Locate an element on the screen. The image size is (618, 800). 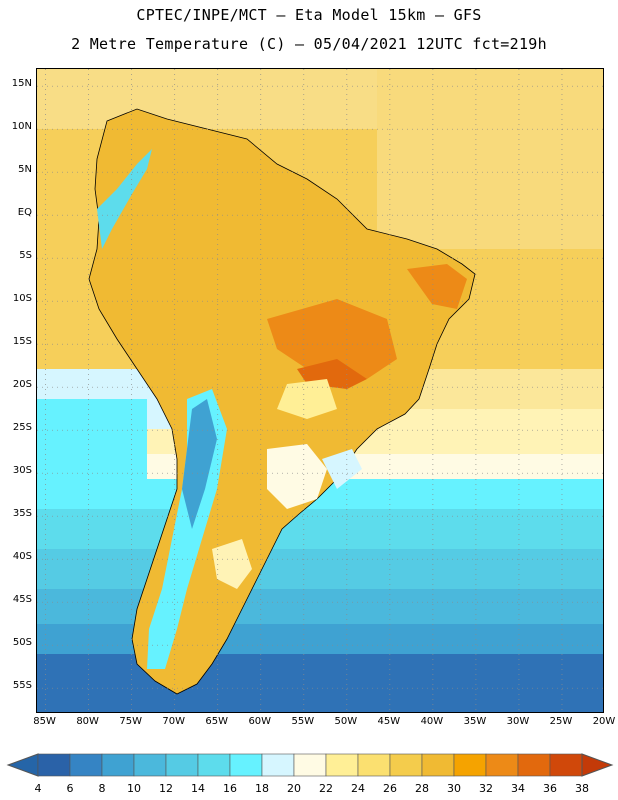
colorbar-tick-label: 14 is located at coordinates (198, 788).